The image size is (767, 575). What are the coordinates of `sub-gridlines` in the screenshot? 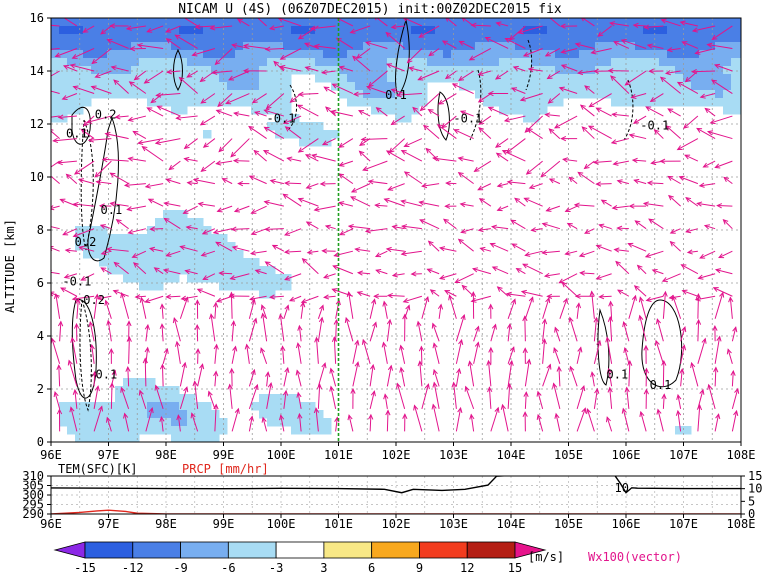 It's located at (396, 495).